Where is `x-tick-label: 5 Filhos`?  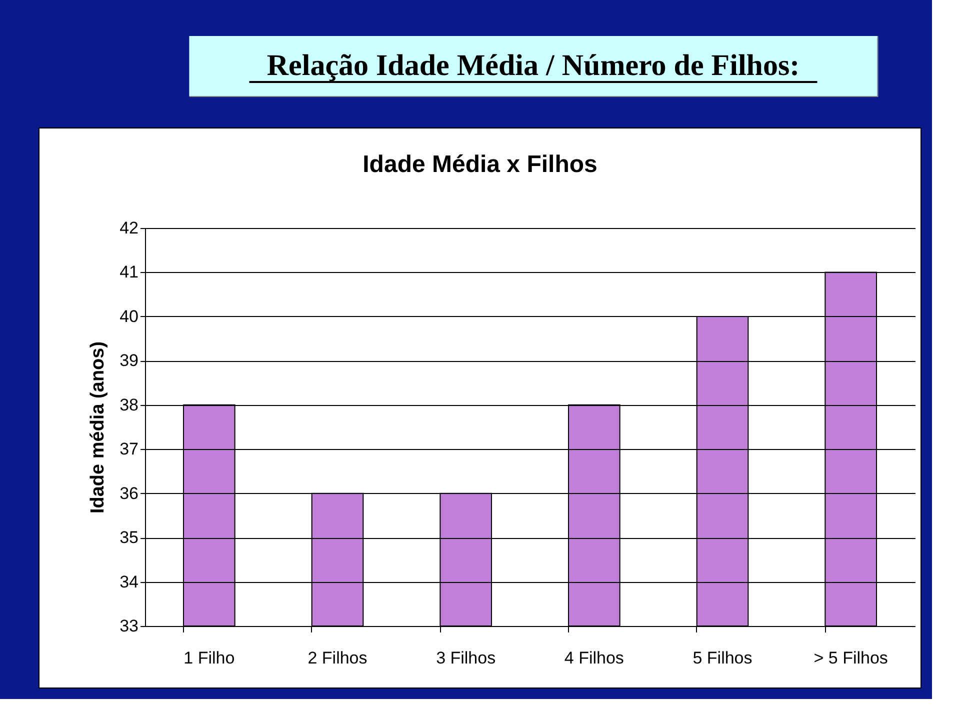
x-tick-label: 5 Filhos is located at coordinates (722, 658).